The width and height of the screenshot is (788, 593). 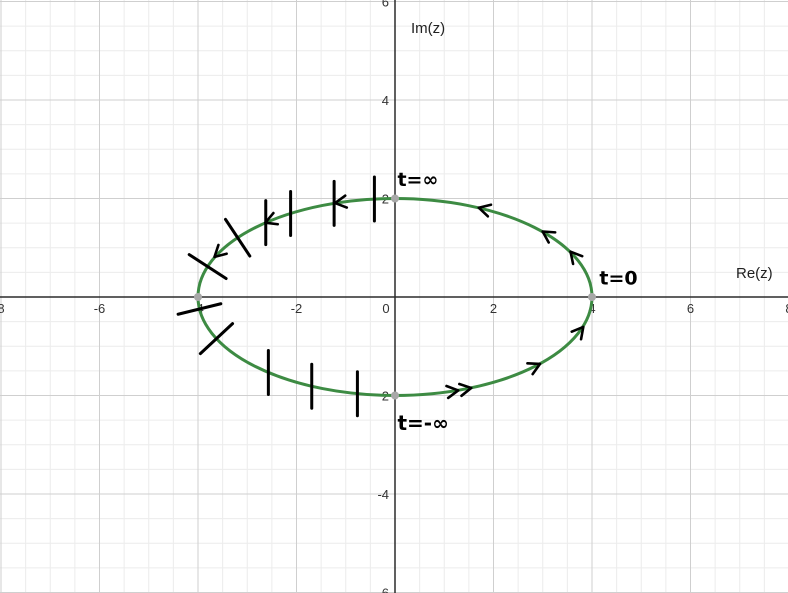 I want to click on param-annotation: t=∞, so click(x=417, y=180).